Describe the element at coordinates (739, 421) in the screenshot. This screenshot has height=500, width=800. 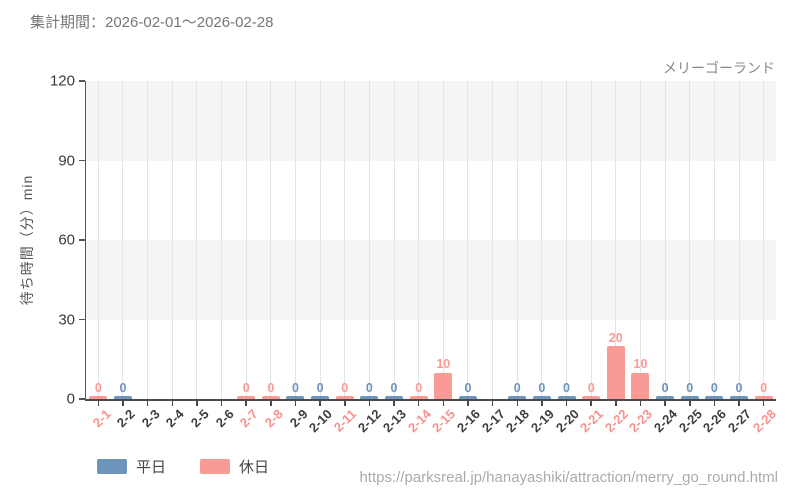
I see `x-tick-label: 2-27` at that location.